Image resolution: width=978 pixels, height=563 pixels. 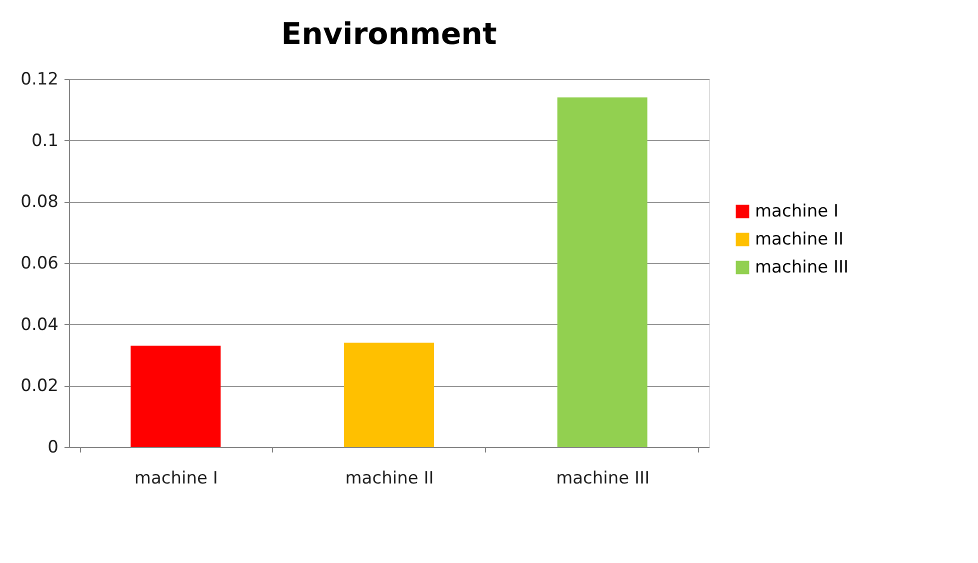 I want to click on legend-label: machine I, so click(x=796, y=212).